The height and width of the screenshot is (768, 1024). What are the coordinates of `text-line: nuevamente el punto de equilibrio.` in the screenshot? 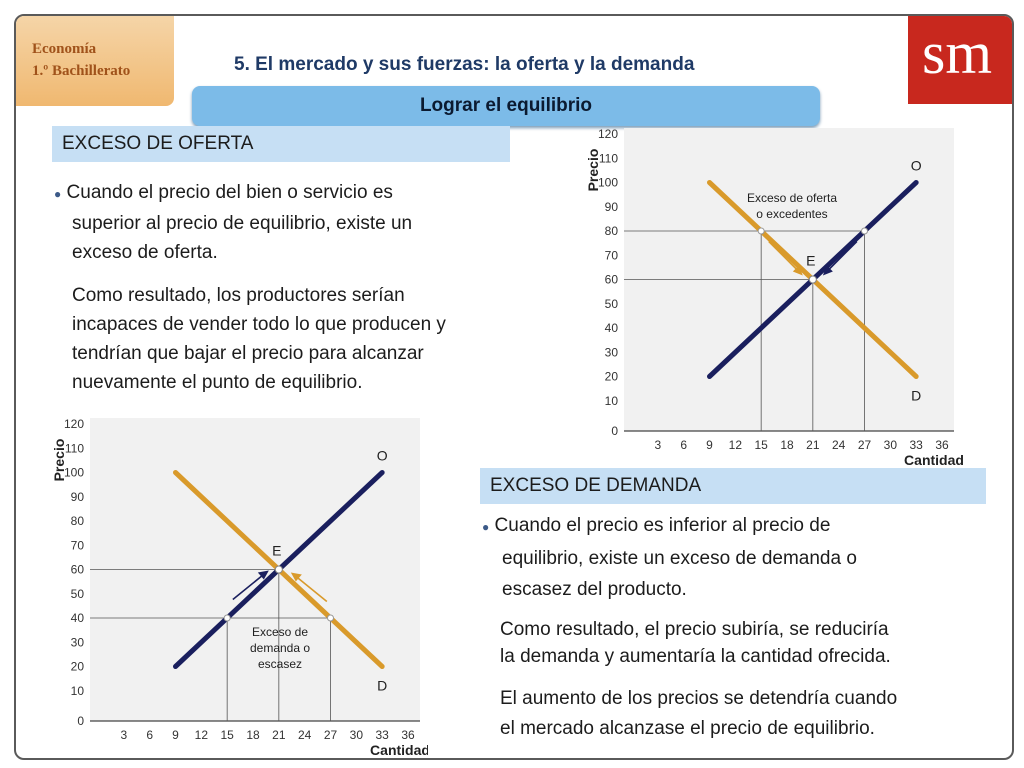 It's located at (217, 382).